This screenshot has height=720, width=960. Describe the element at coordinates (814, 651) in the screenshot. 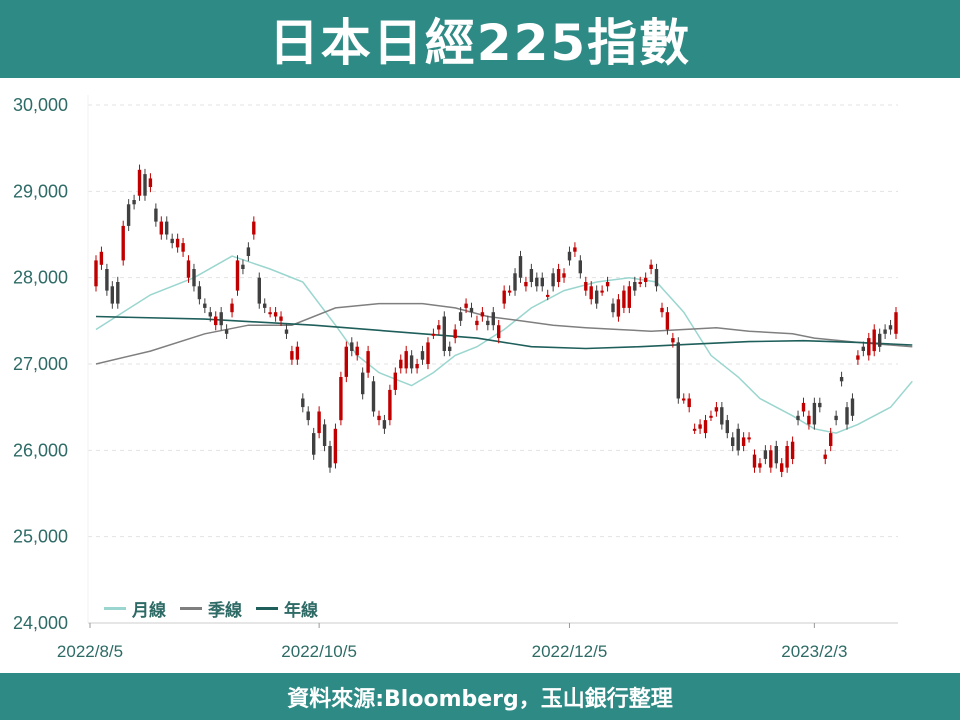

I see `x-tick-label: 2023/2/3` at that location.